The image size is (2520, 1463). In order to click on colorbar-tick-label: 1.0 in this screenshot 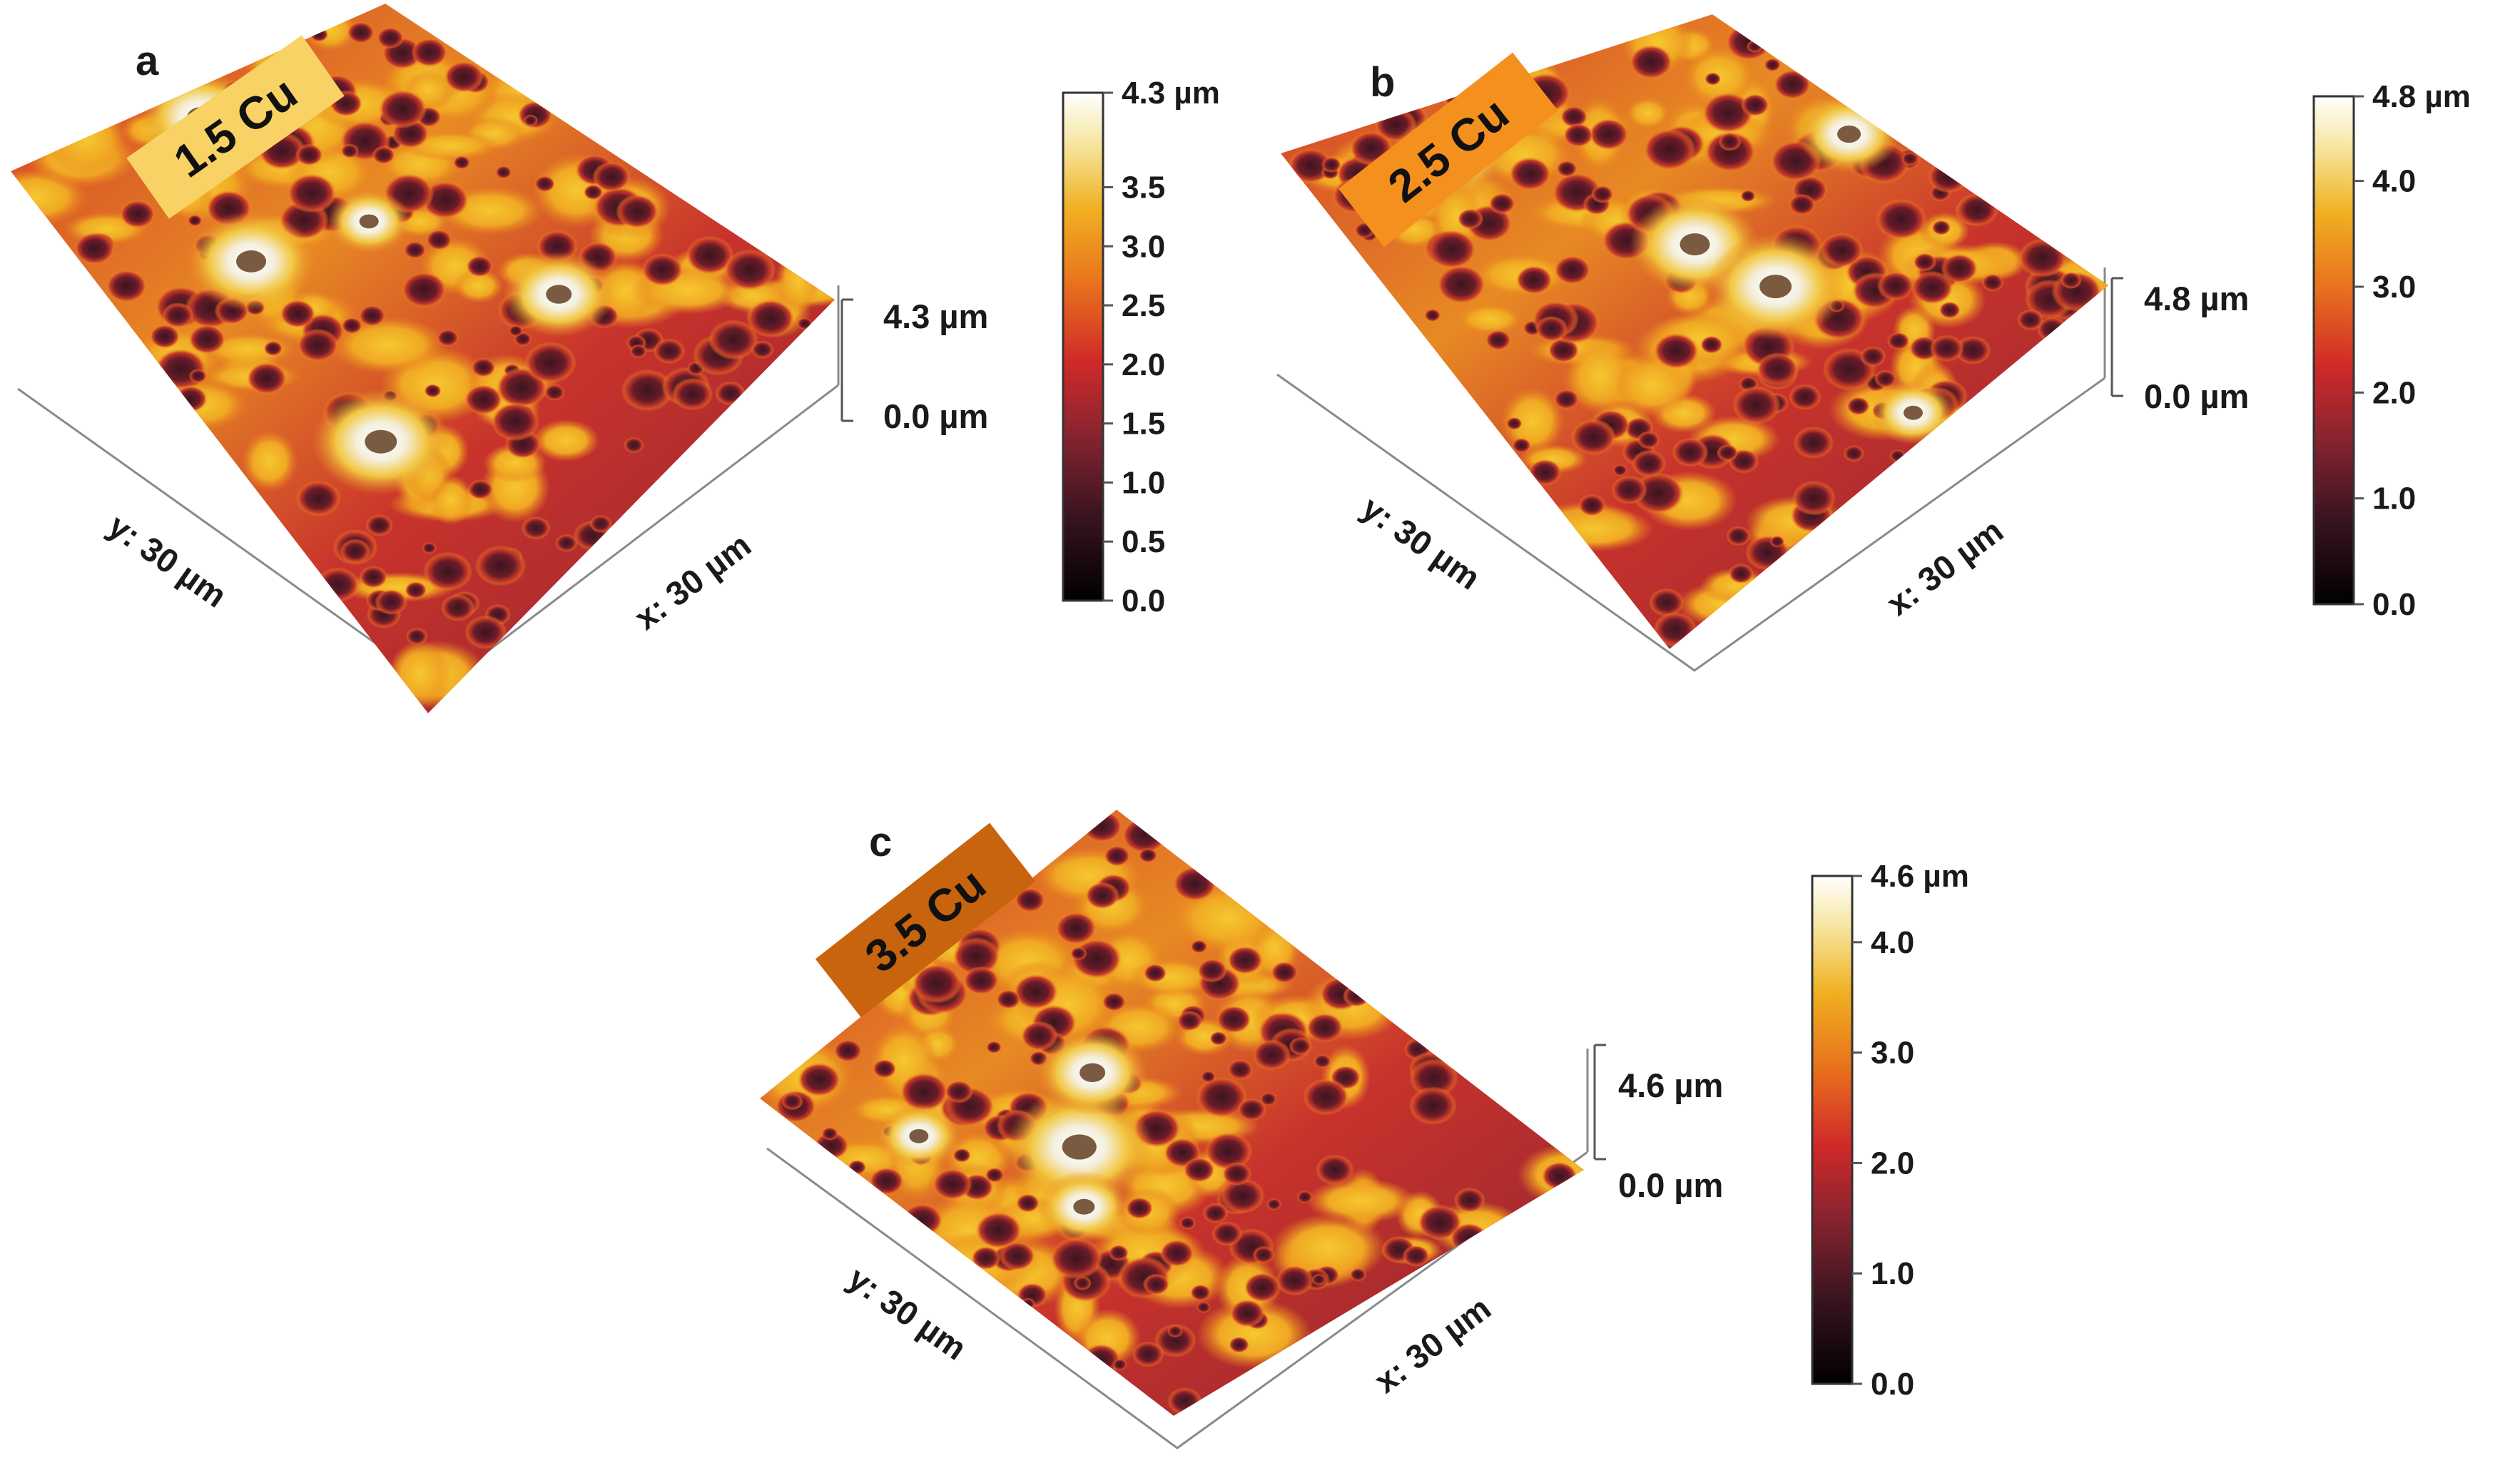, I will do `click(1143, 482)`.